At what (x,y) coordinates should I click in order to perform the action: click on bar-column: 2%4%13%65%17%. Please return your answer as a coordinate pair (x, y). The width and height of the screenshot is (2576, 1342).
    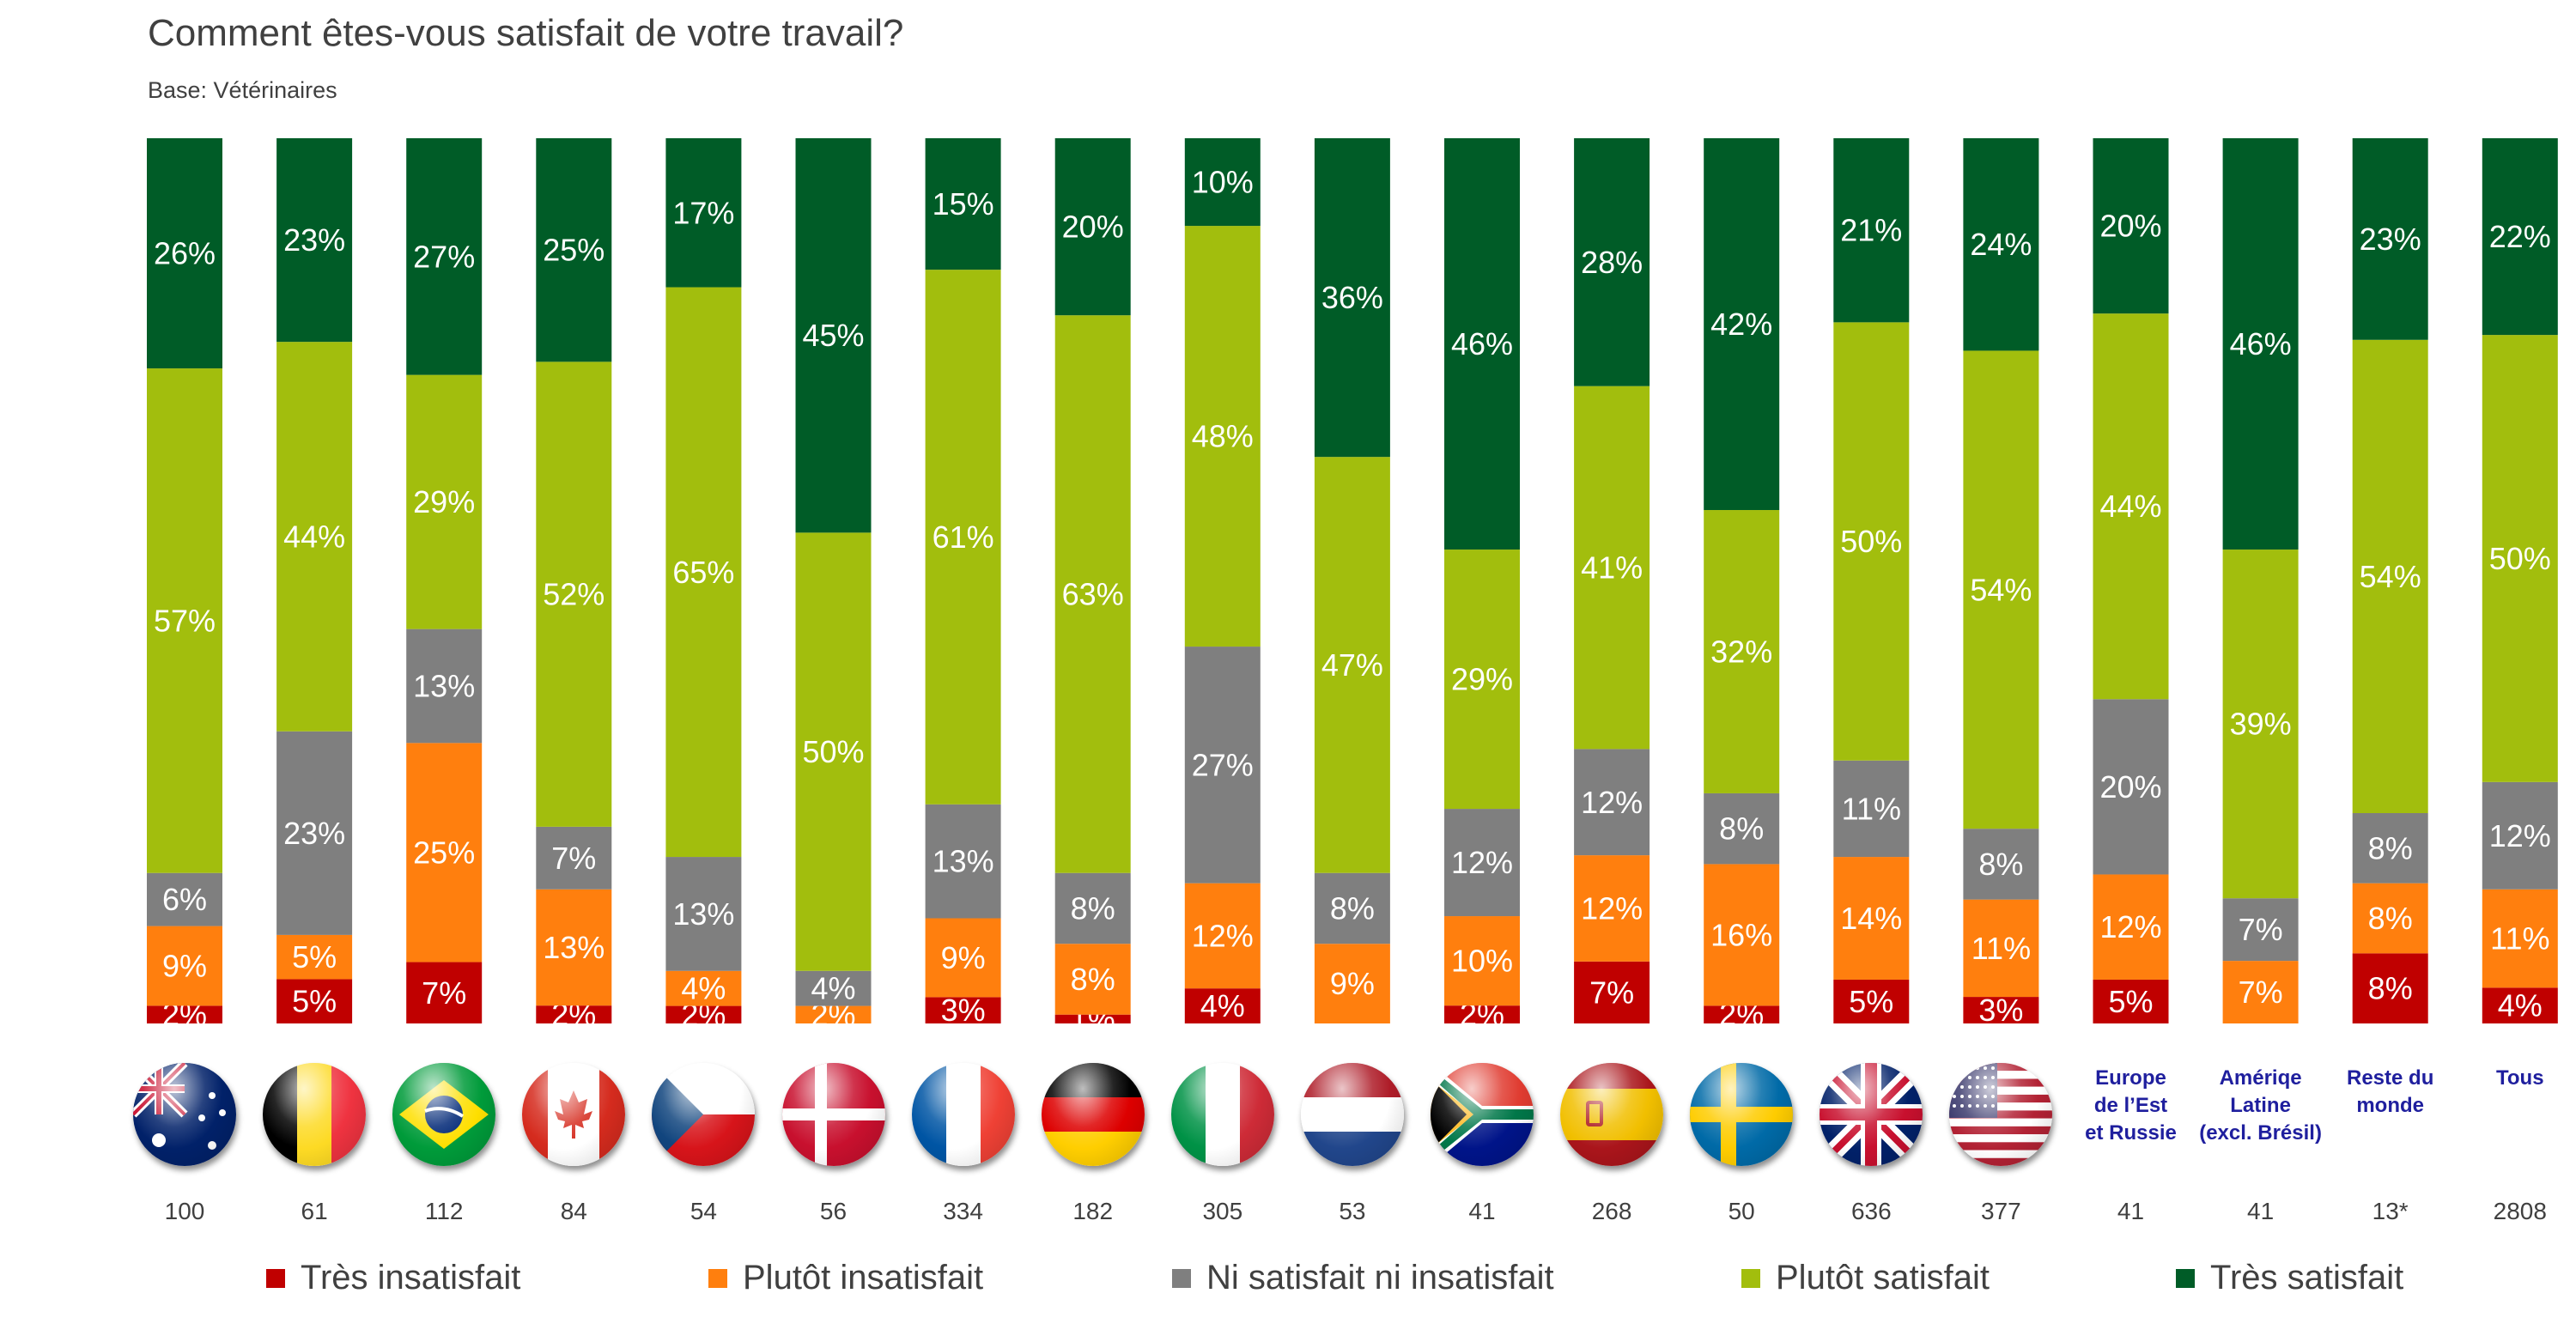
    Looking at the image, I should click on (704, 585).